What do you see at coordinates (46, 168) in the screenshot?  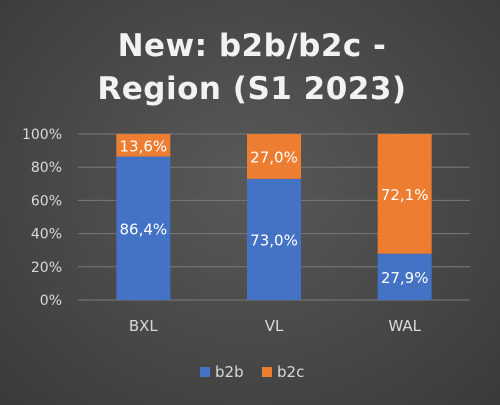 I see `y-tick-label: 80%` at bounding box center [46, 168].